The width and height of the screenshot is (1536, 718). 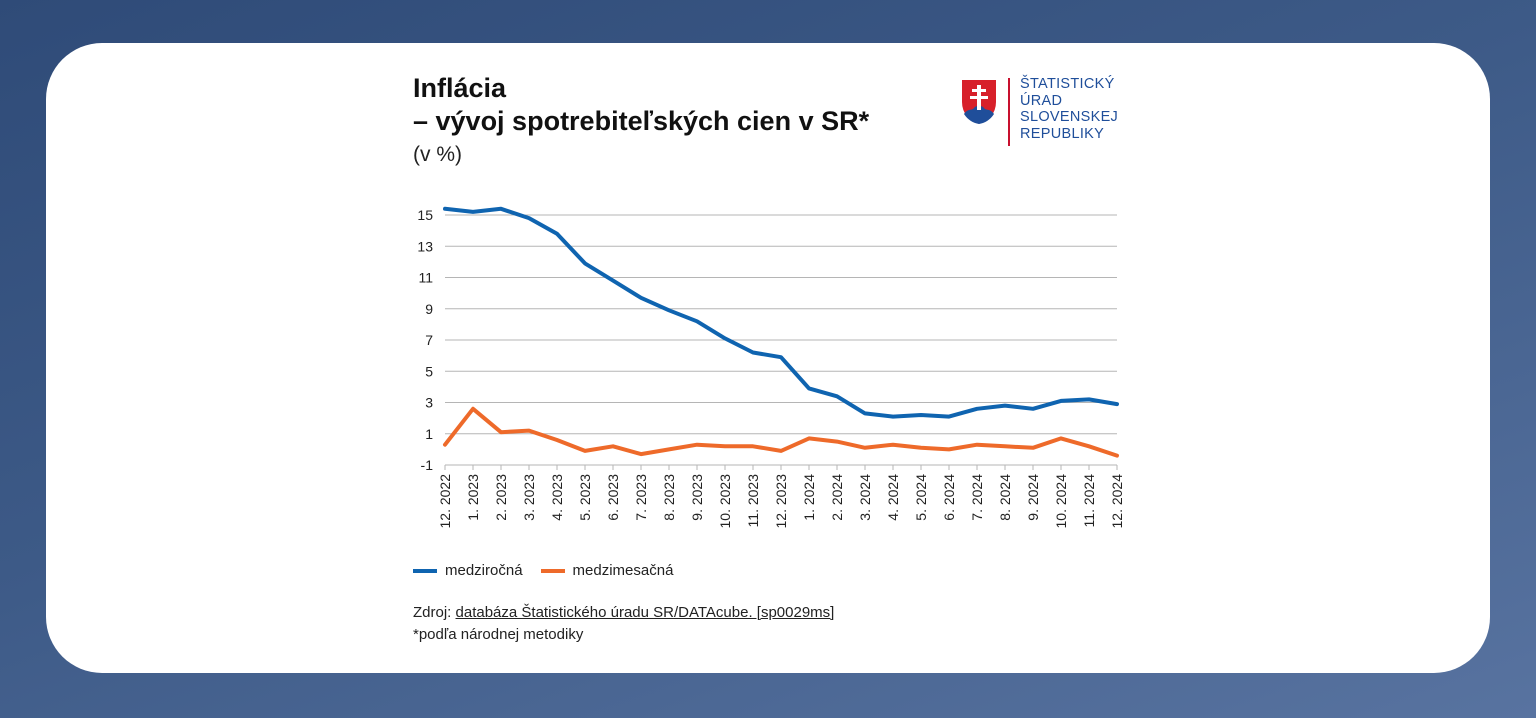 I want to click on y-tick-label: 15, so click(x=425, y=215).